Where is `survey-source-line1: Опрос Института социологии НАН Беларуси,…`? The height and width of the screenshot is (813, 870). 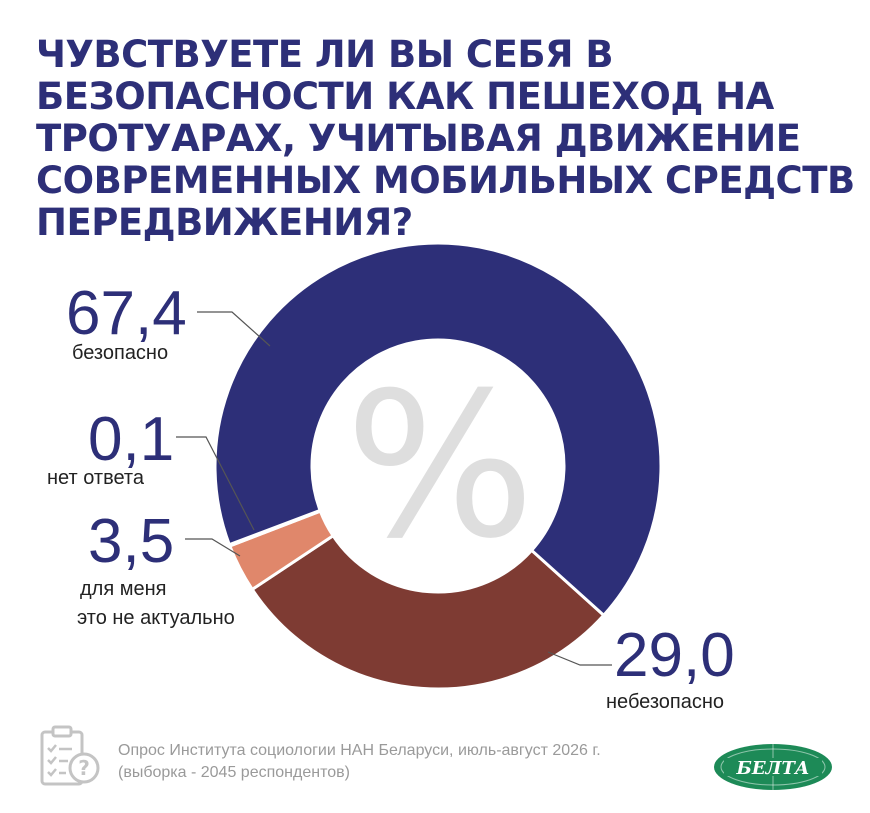
survey-source-line1: Опрос Института социологии НАН Беларуси,… is located at coordinates (359, 750).